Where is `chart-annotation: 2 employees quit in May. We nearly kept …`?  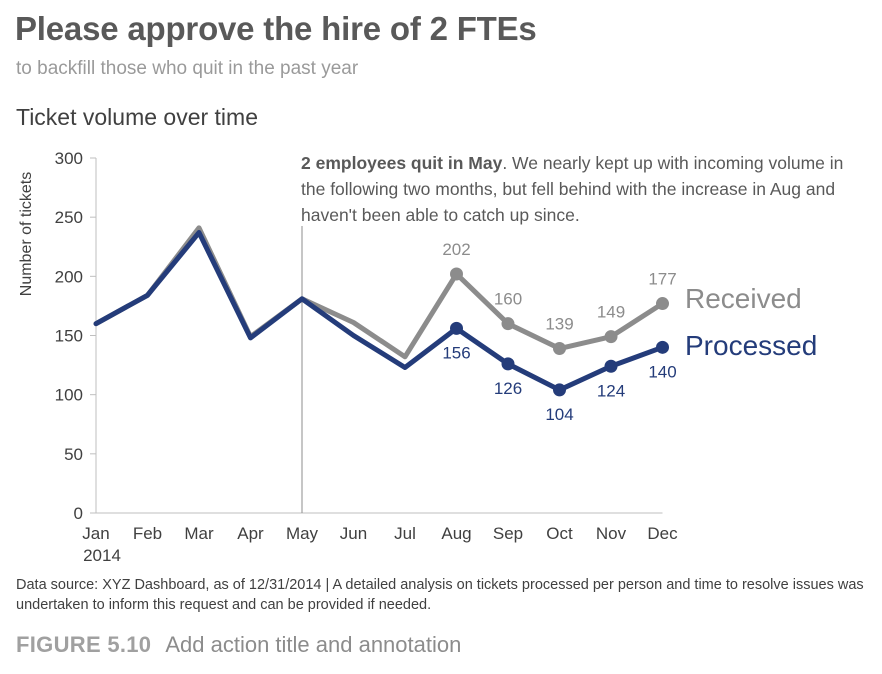
chart-annotation: 2 employees quit in May. We nearly kept … is located at coordinates (573, 189).